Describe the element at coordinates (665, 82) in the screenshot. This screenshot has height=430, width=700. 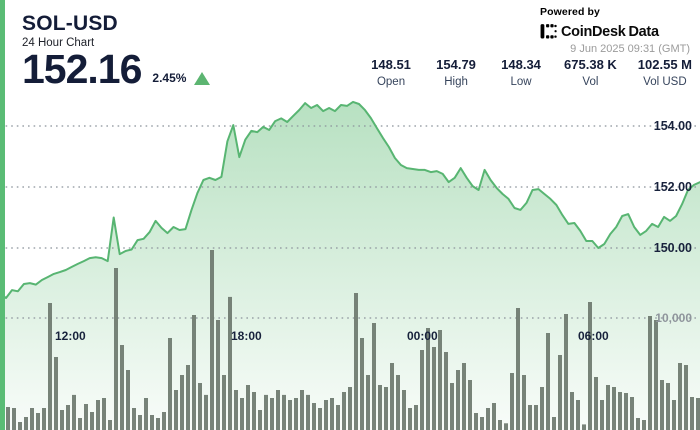
I see `stat-vol-usd-label: Vol USD` at that location.